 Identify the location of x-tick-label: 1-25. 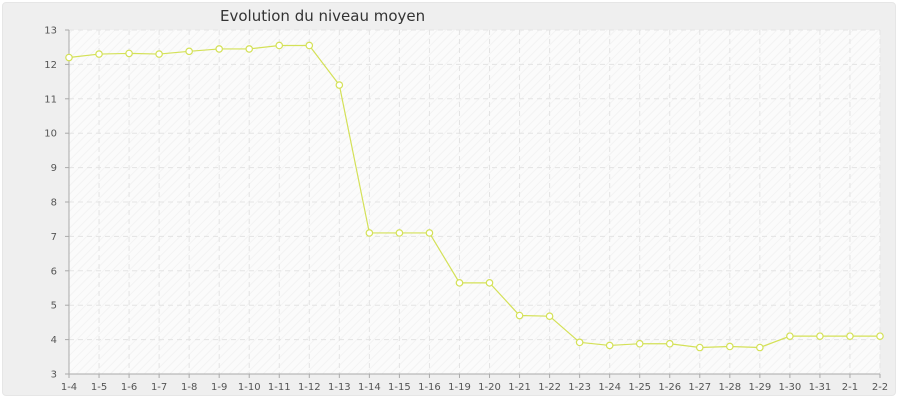
(639, 387).